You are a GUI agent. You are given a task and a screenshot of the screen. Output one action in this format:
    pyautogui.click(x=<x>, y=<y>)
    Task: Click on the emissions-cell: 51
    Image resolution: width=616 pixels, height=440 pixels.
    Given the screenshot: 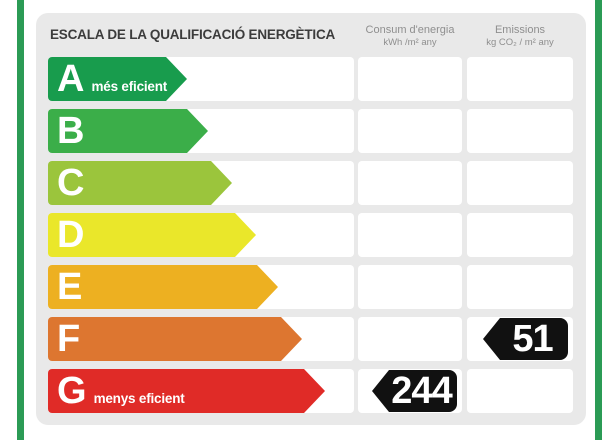 What is the action you would take?
    pyautogui.click(x=520, y=339)
    